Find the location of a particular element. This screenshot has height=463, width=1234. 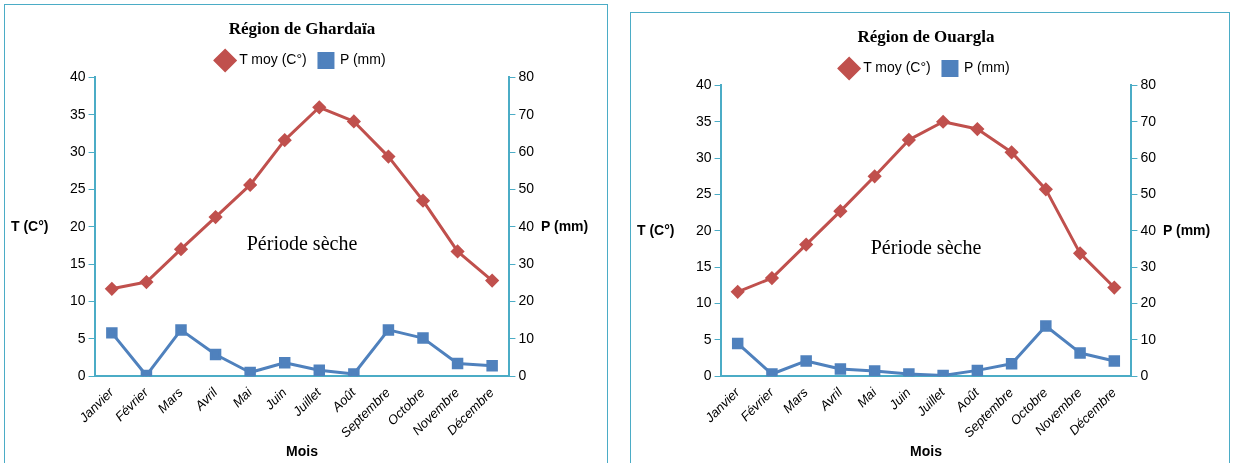

chart-title: Région de Ouargla is located at coordinates (926, 36).